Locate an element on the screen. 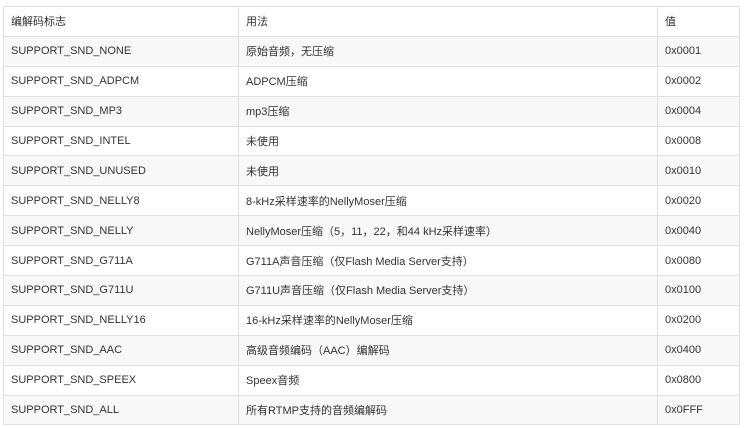  cell-value: 0x0800 is located at coordinates (698, 380).